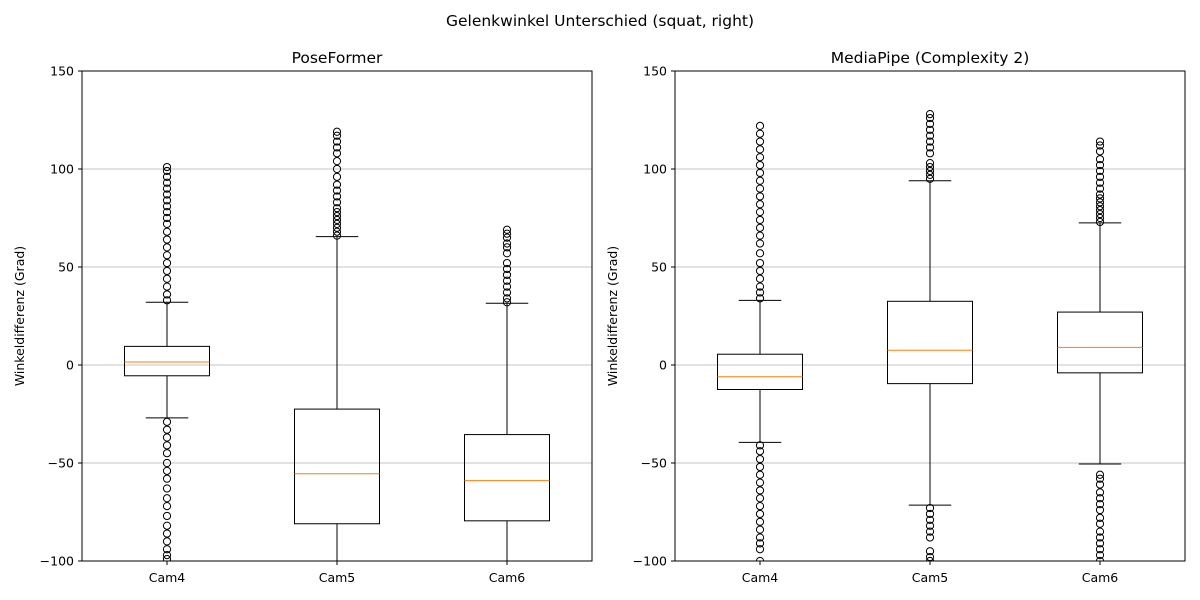 This screenshot has height=600, width=1200. I want to click on y-tick-label: −100, so click(57, 561).